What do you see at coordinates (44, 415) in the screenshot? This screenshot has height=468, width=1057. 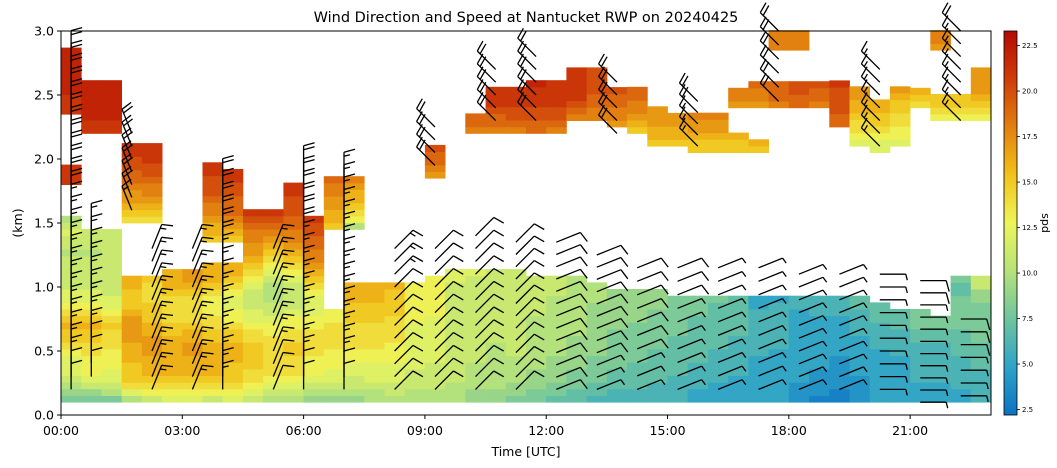 I see `y-tick-label: 0.0` at bounding box center [44, 415].